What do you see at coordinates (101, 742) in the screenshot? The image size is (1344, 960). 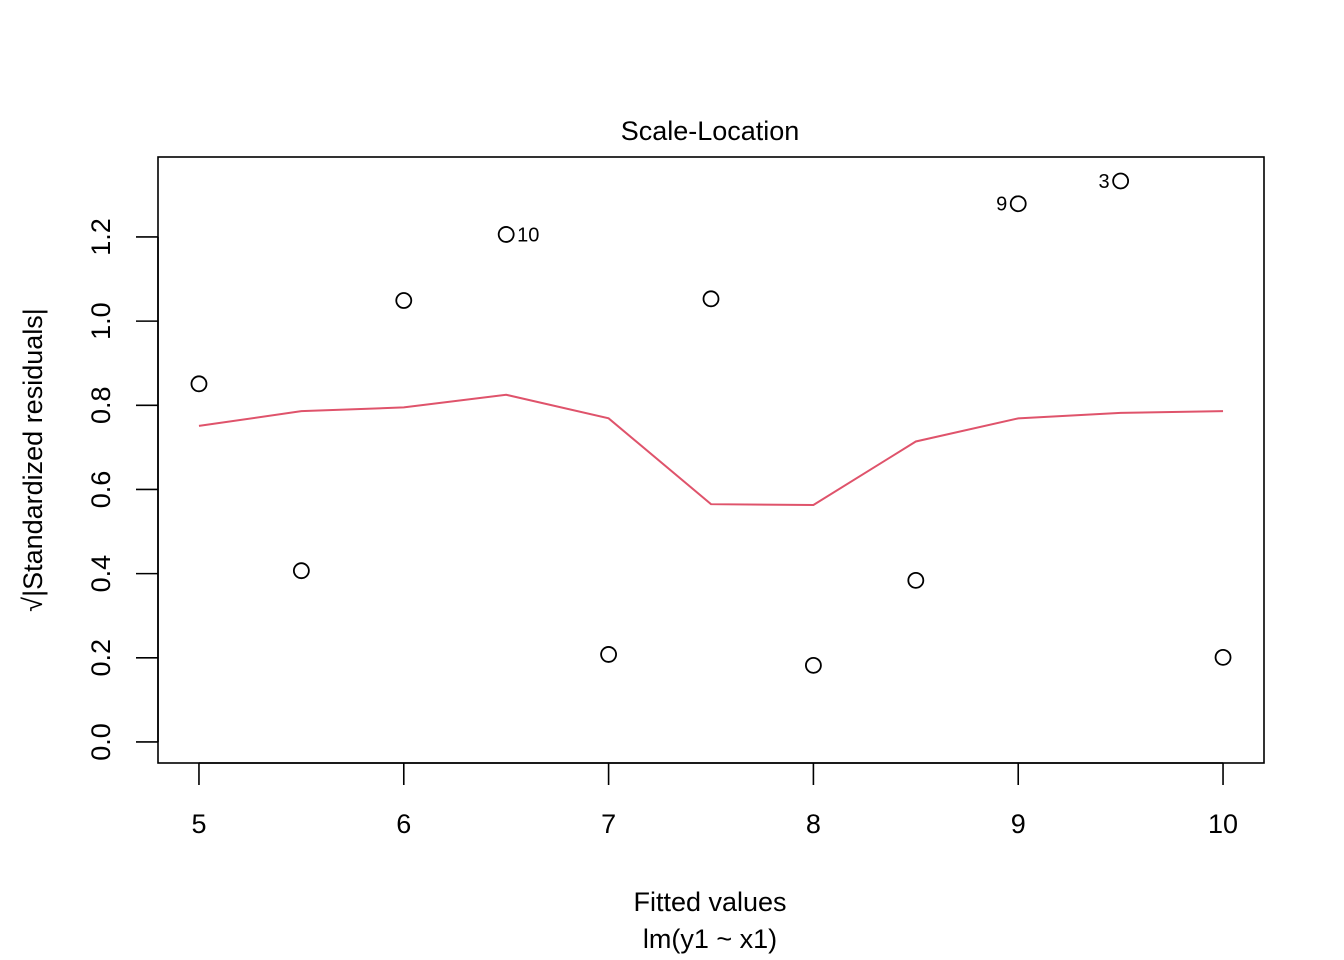 I see `y-tick-label: 0.0` at bounding box center [101, 742].